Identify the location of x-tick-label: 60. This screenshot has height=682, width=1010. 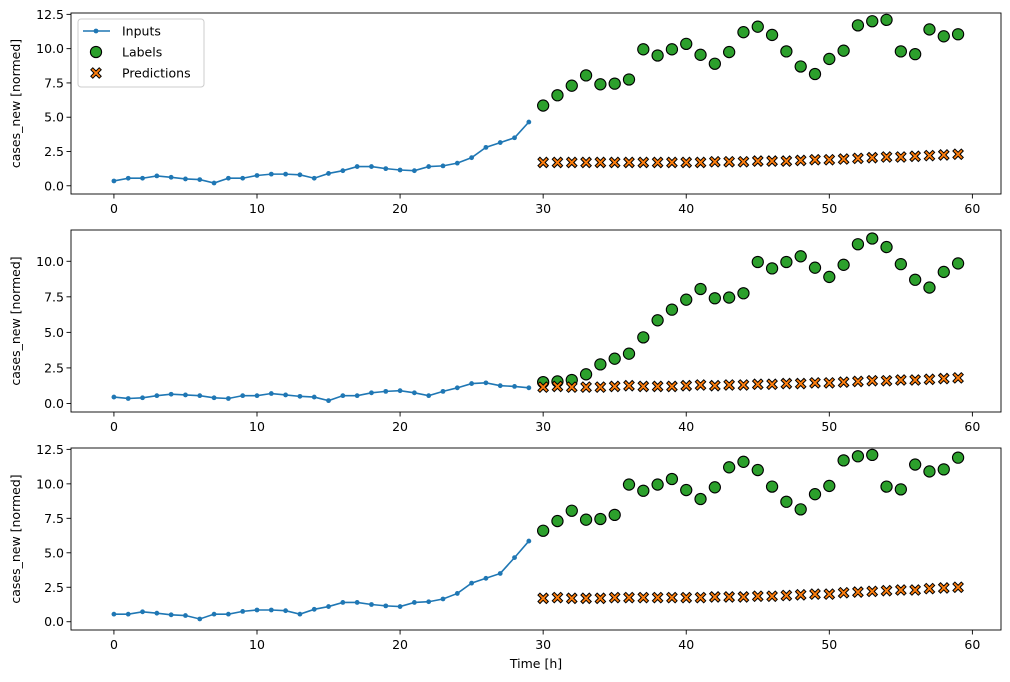
(972, 426).